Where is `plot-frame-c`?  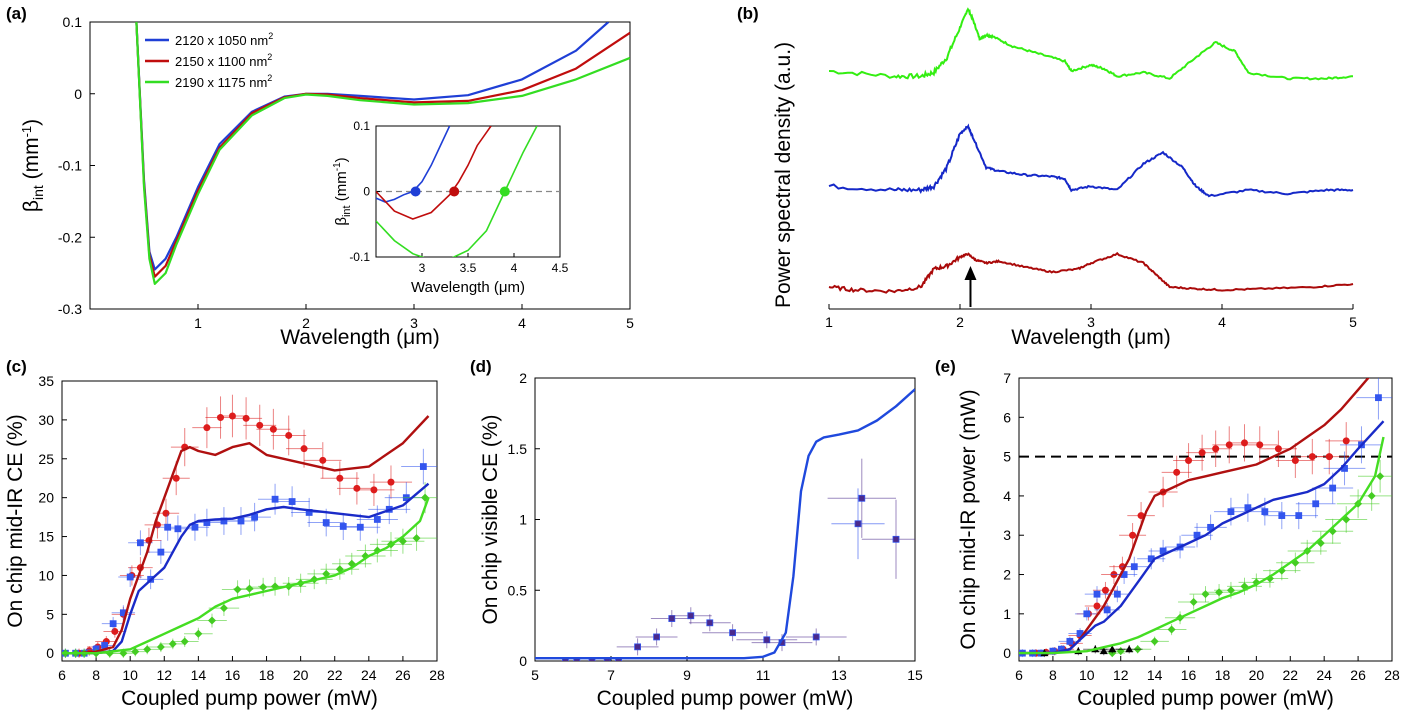
plot-frame-c is located at coordinates (249, 521).